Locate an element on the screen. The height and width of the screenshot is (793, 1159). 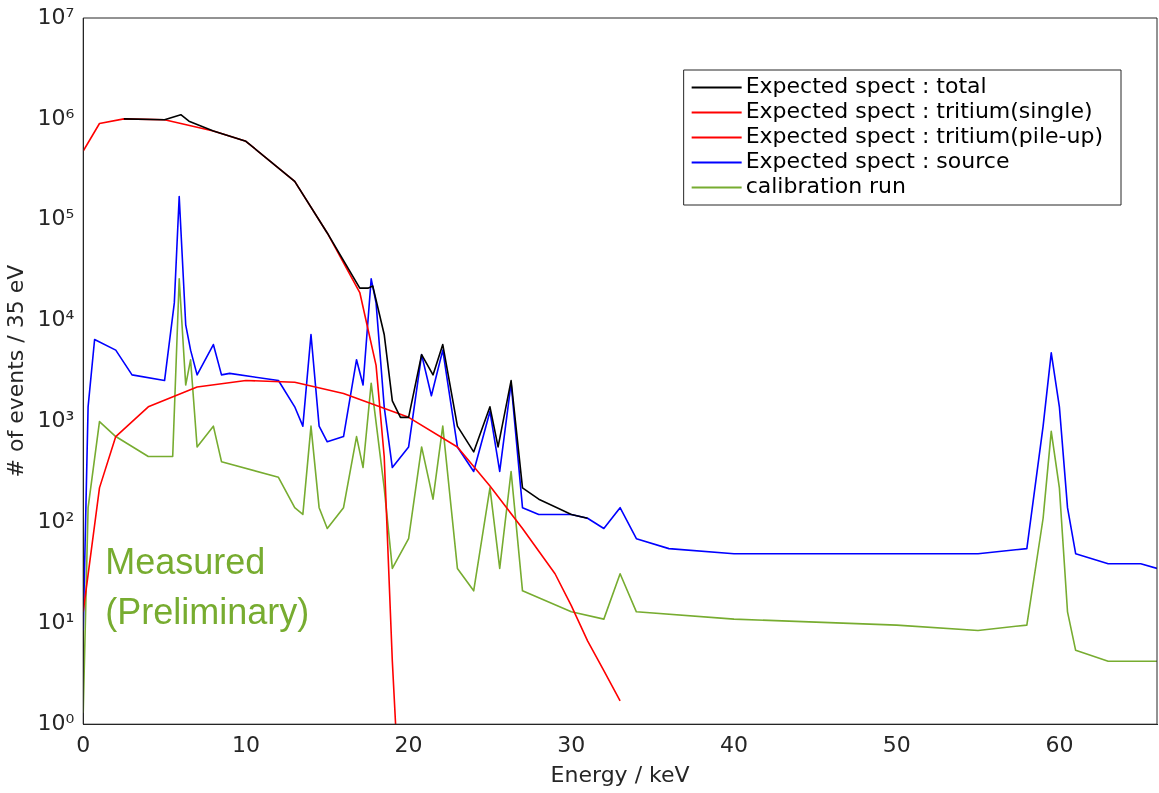
y-tick-label: 10⁰ is located at coordinates (56, 722).